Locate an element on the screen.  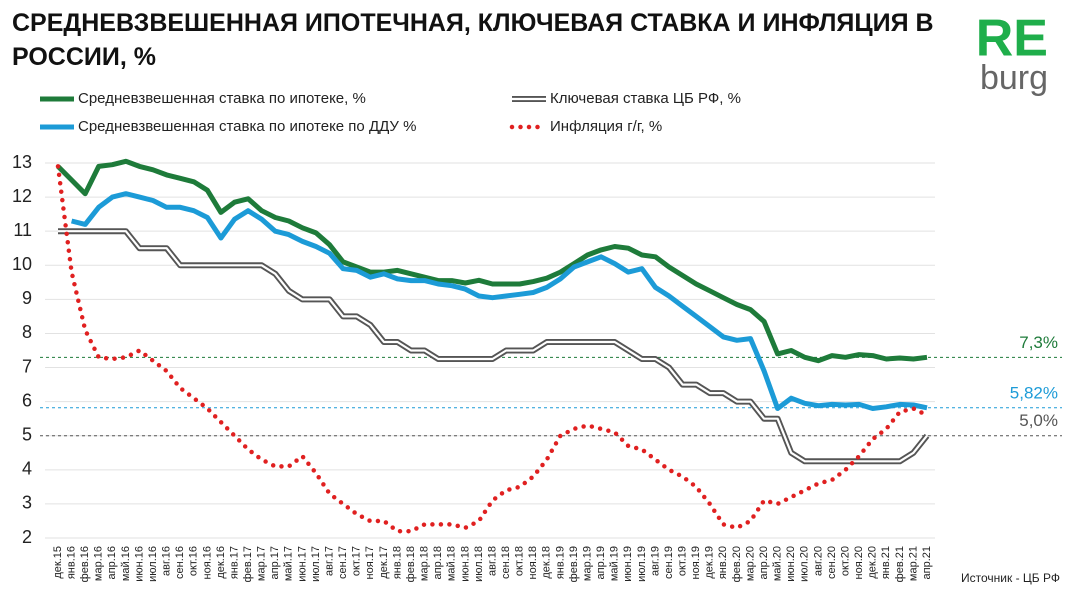
y-tick-label: 9 is located at coordinates (27, 298).